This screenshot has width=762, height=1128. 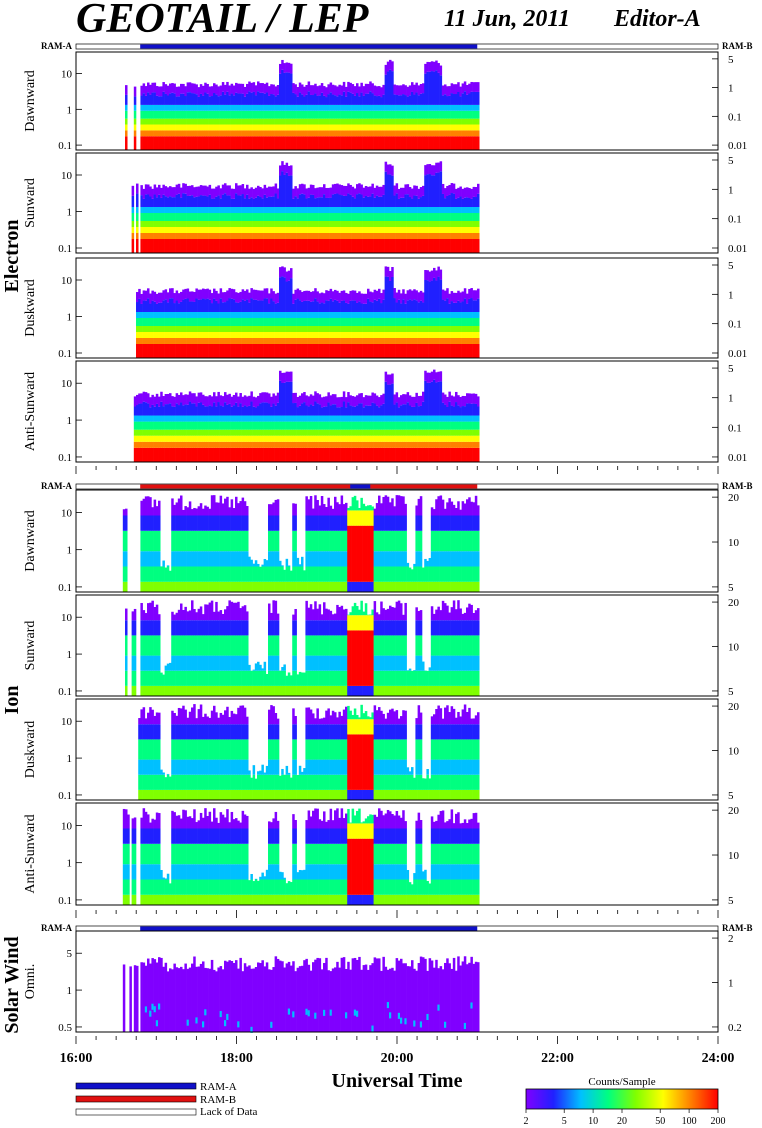 I want to click on panel-electron-anti-sunward: 10 1 0.1 5 1 0.1 0.01 Anti-Sunward, so click(x=385, y=412).